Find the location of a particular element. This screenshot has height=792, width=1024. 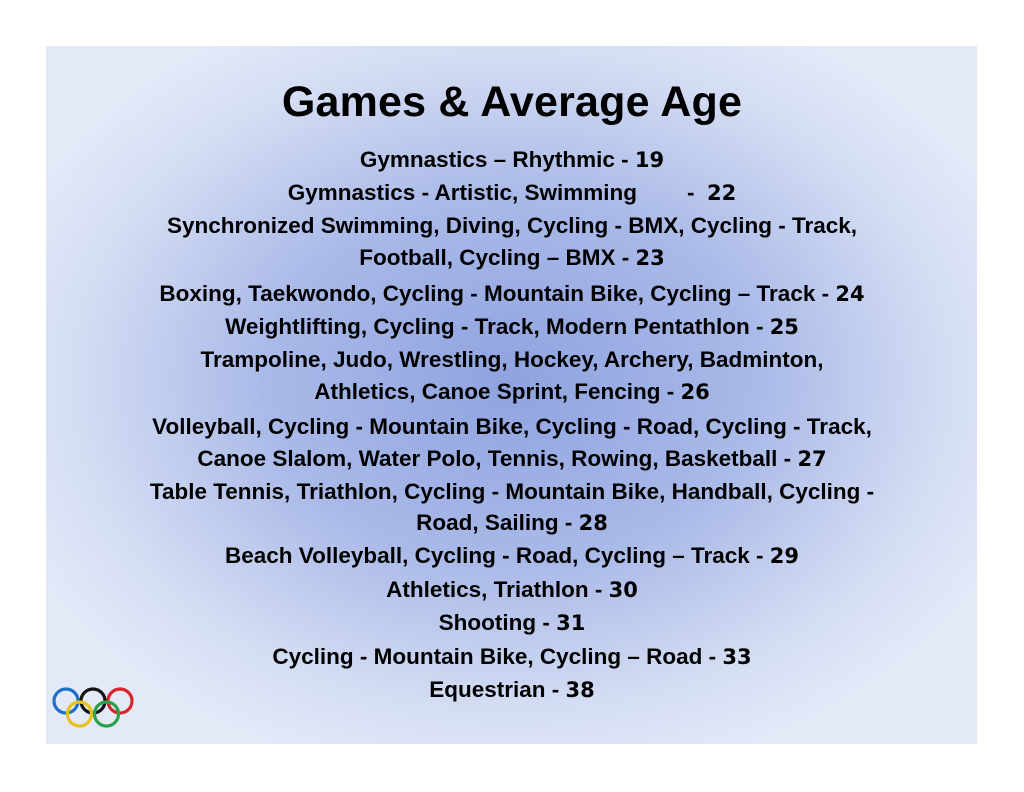

olympic-rings-icon is located at coordinates (93, 707).